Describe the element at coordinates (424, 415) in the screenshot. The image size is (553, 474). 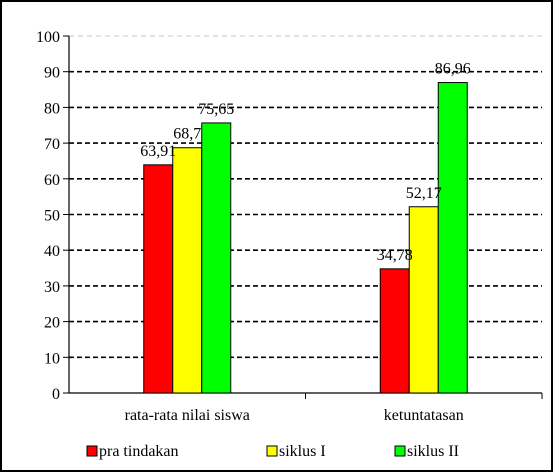
I see `x-tick-label: ketuntatasan` at that location.